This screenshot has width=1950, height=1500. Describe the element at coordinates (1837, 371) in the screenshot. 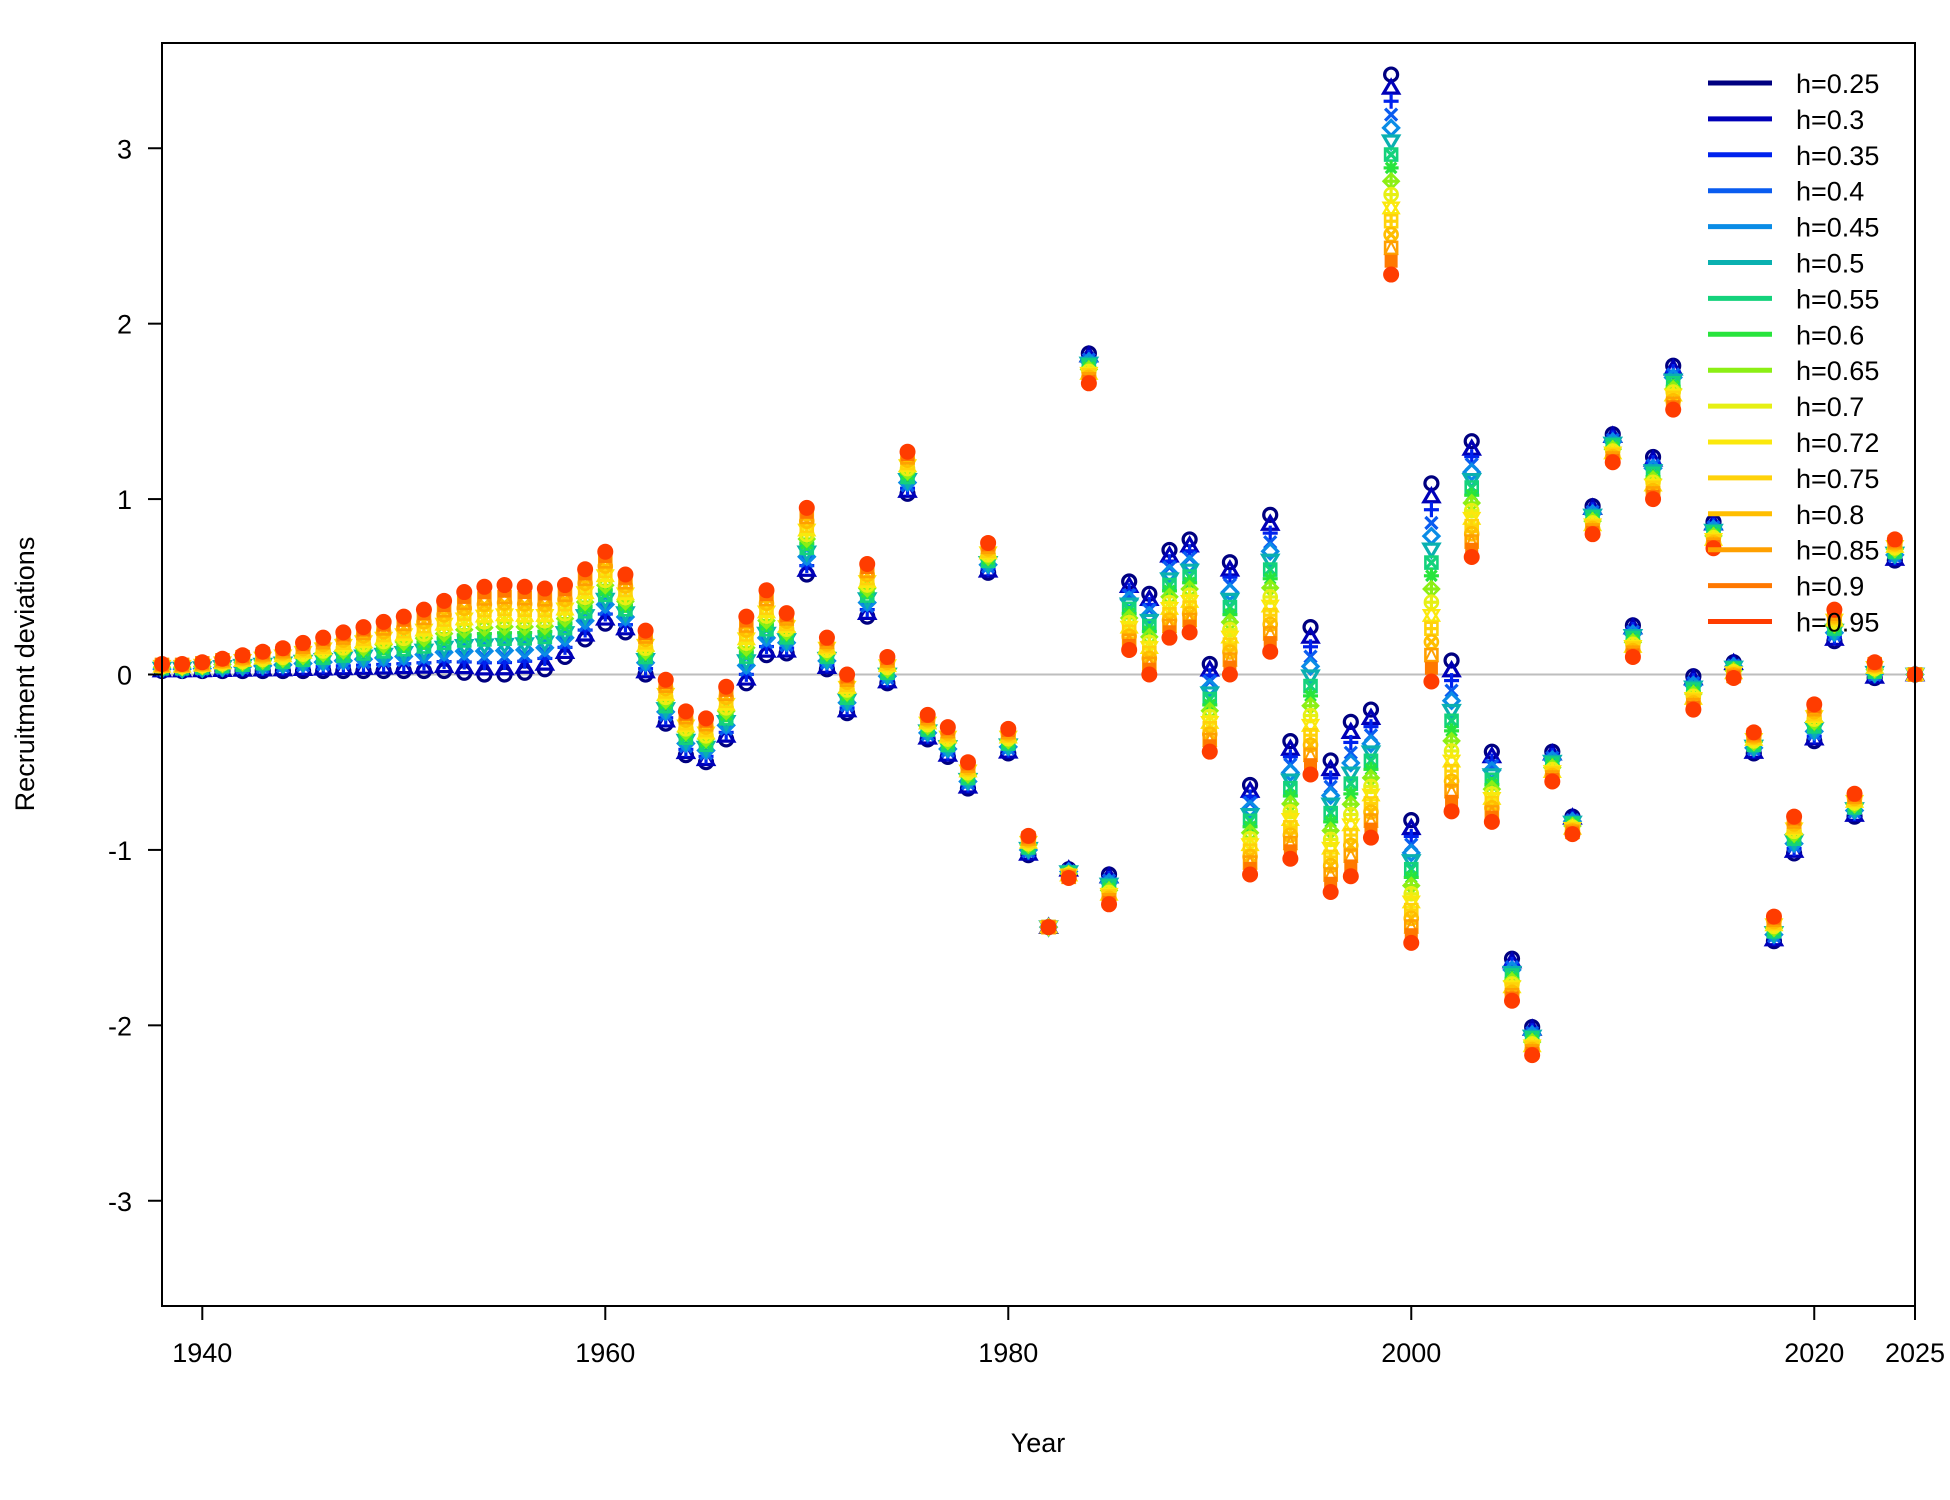

I see `legend-label: h=0.65` at that location.